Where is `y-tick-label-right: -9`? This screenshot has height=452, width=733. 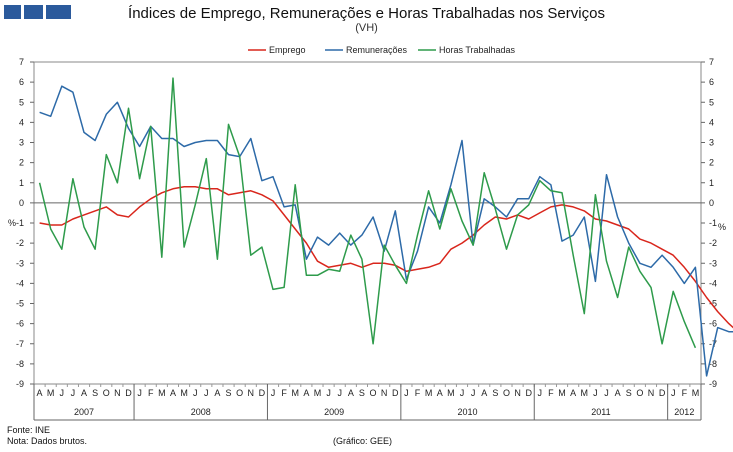
y-tick-label-right: -9 is located at coordinates (713, 384).